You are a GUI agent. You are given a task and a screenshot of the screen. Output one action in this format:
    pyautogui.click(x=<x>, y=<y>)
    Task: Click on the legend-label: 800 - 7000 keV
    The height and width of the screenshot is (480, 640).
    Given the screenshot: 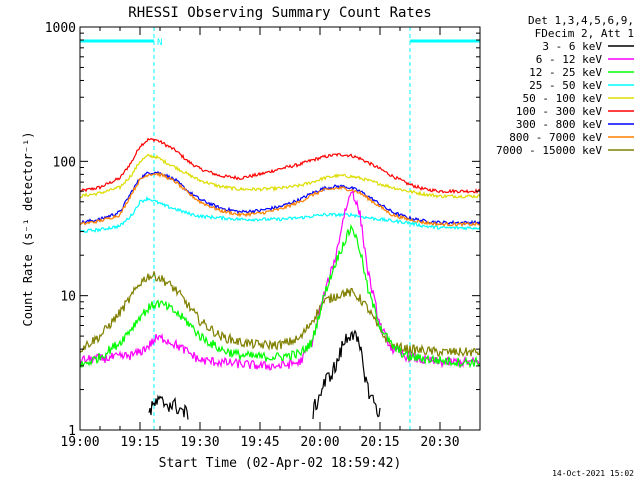 What is the action you would take?
    pyautogui.click(x=555, y=137)
    